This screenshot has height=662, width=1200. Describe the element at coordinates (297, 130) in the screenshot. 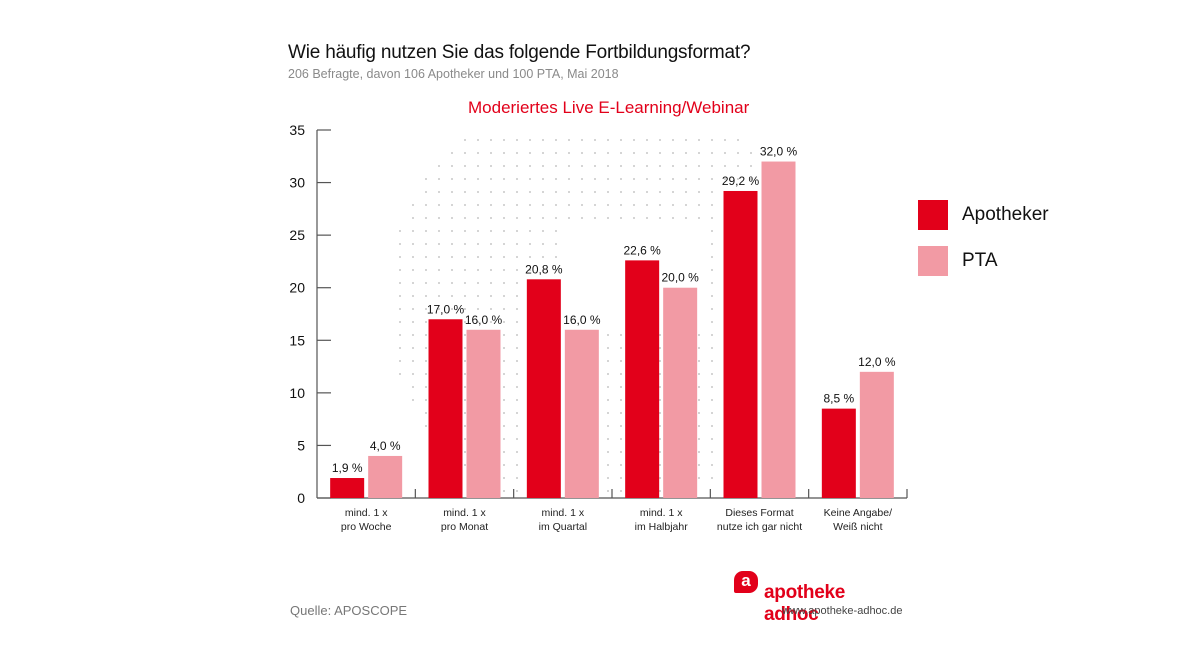

I see `y-tick-label: 35` at that location.